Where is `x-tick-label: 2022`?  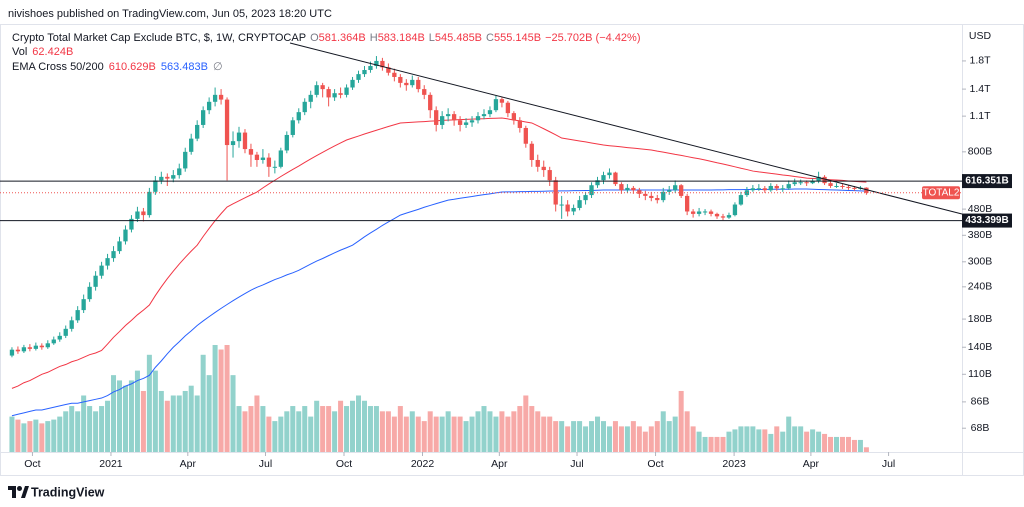 x-tick-label: 2022 is located at coordinates (423, 464).